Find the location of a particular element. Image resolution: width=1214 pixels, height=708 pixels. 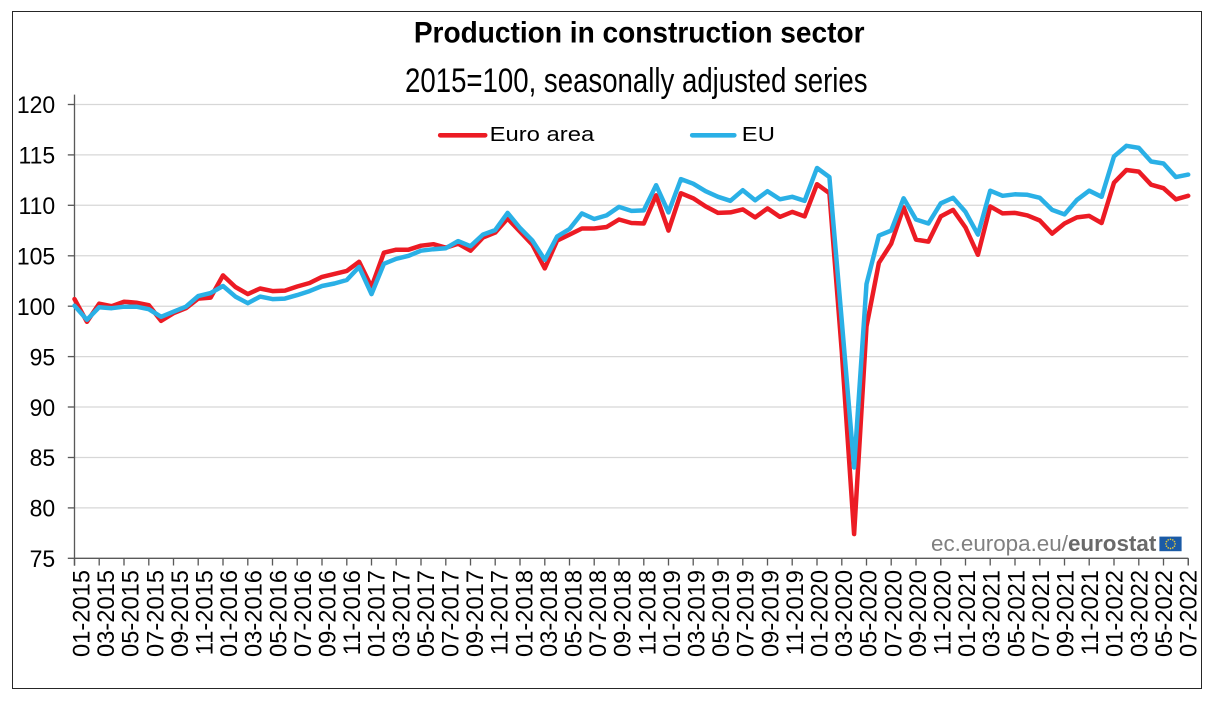

svg-text: 05-2021 is located at coordinates (1017, 613).